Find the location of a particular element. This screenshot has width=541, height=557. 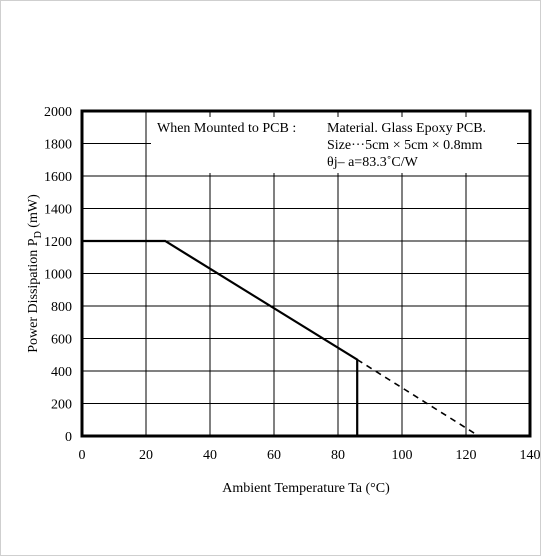

y-tick-label-4: 800 is located at coordinates (61, 307).